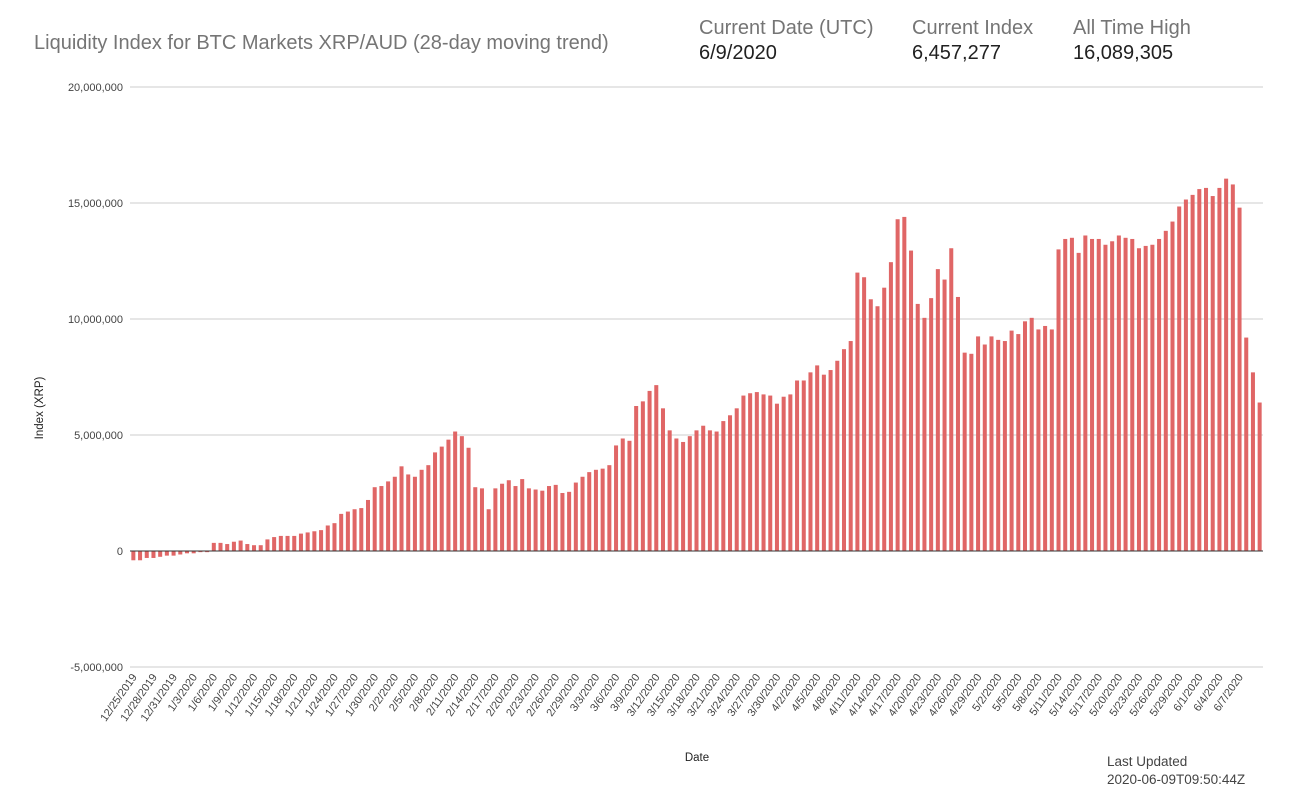  I want to click on y-tick-label: -5,000,000, so click(96, 668).